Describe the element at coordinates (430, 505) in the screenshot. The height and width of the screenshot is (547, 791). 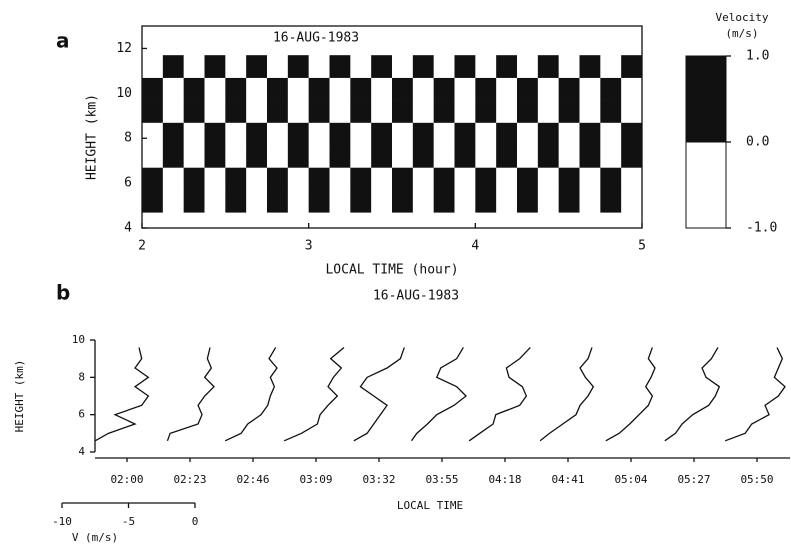
I see `x-axis-label: LOCAL TIME` at that location.